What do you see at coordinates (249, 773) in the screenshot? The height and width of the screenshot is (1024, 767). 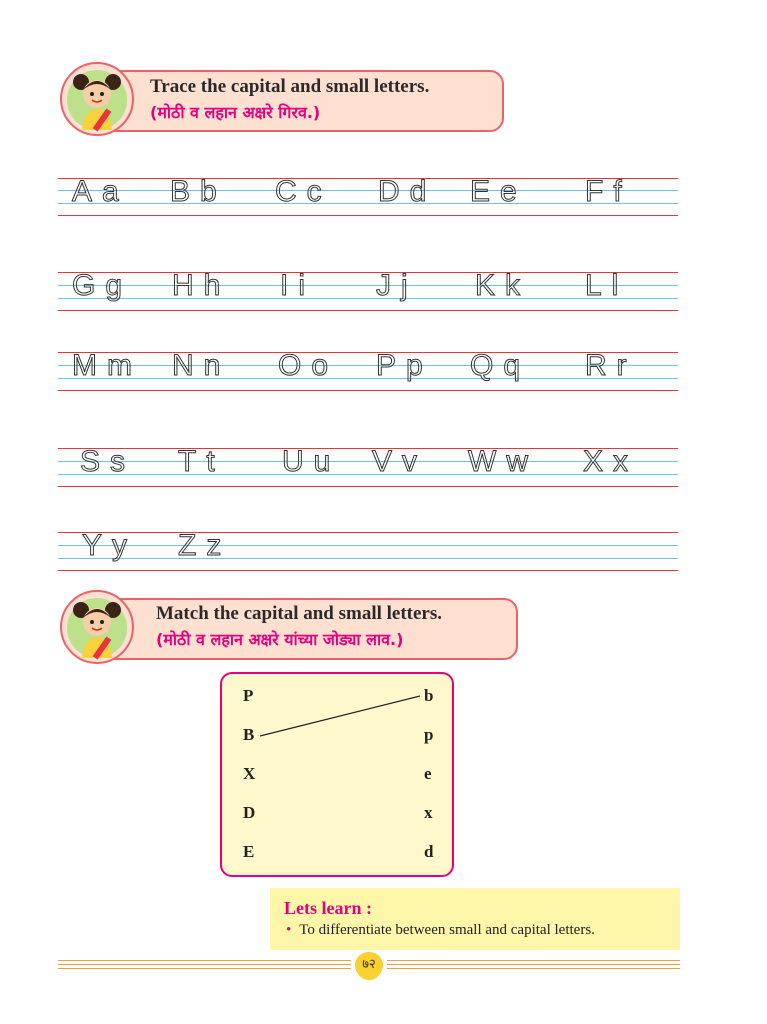 I see `capital-letter-x: X` at bounding box center [249, 773].